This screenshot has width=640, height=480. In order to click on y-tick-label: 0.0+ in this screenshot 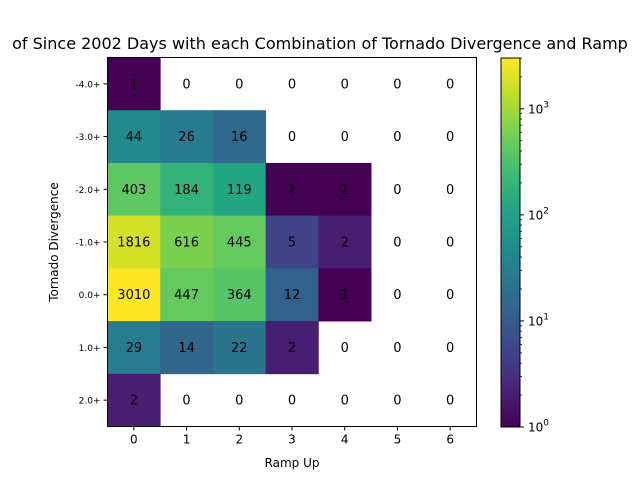, I will do `click(90, 296)`.